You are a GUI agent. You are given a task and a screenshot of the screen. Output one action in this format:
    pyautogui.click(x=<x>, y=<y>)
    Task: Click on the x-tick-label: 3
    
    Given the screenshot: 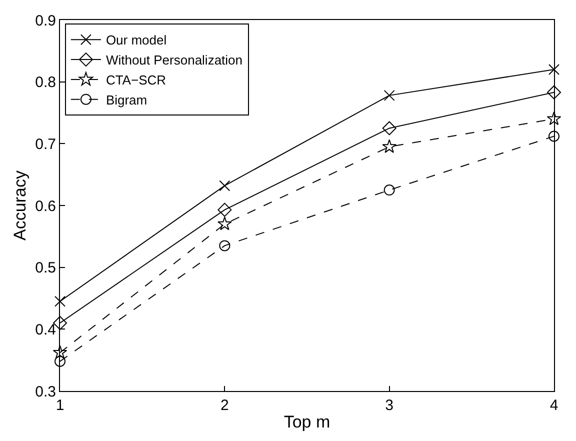 What is the action you would take?
    pyautogui.click(x=389, y=405)
    